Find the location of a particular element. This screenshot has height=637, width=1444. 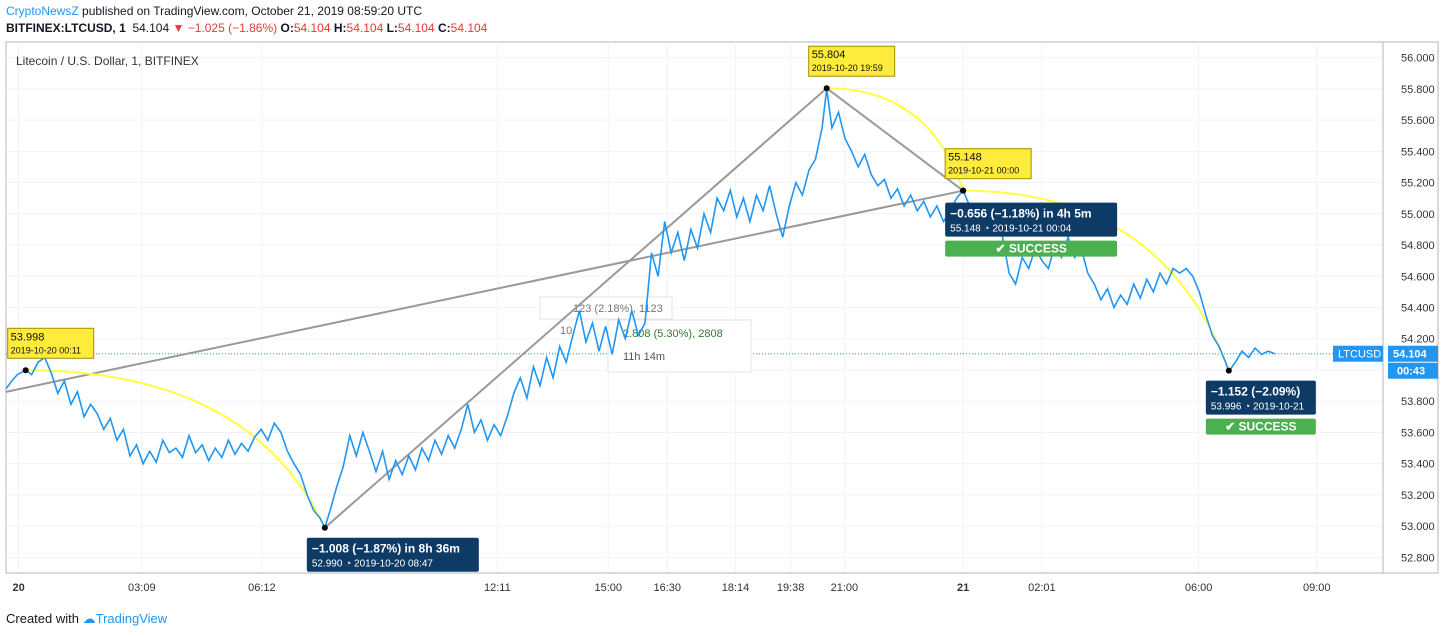

price-label-value: 53.998 is located at coordinates (28, 337).